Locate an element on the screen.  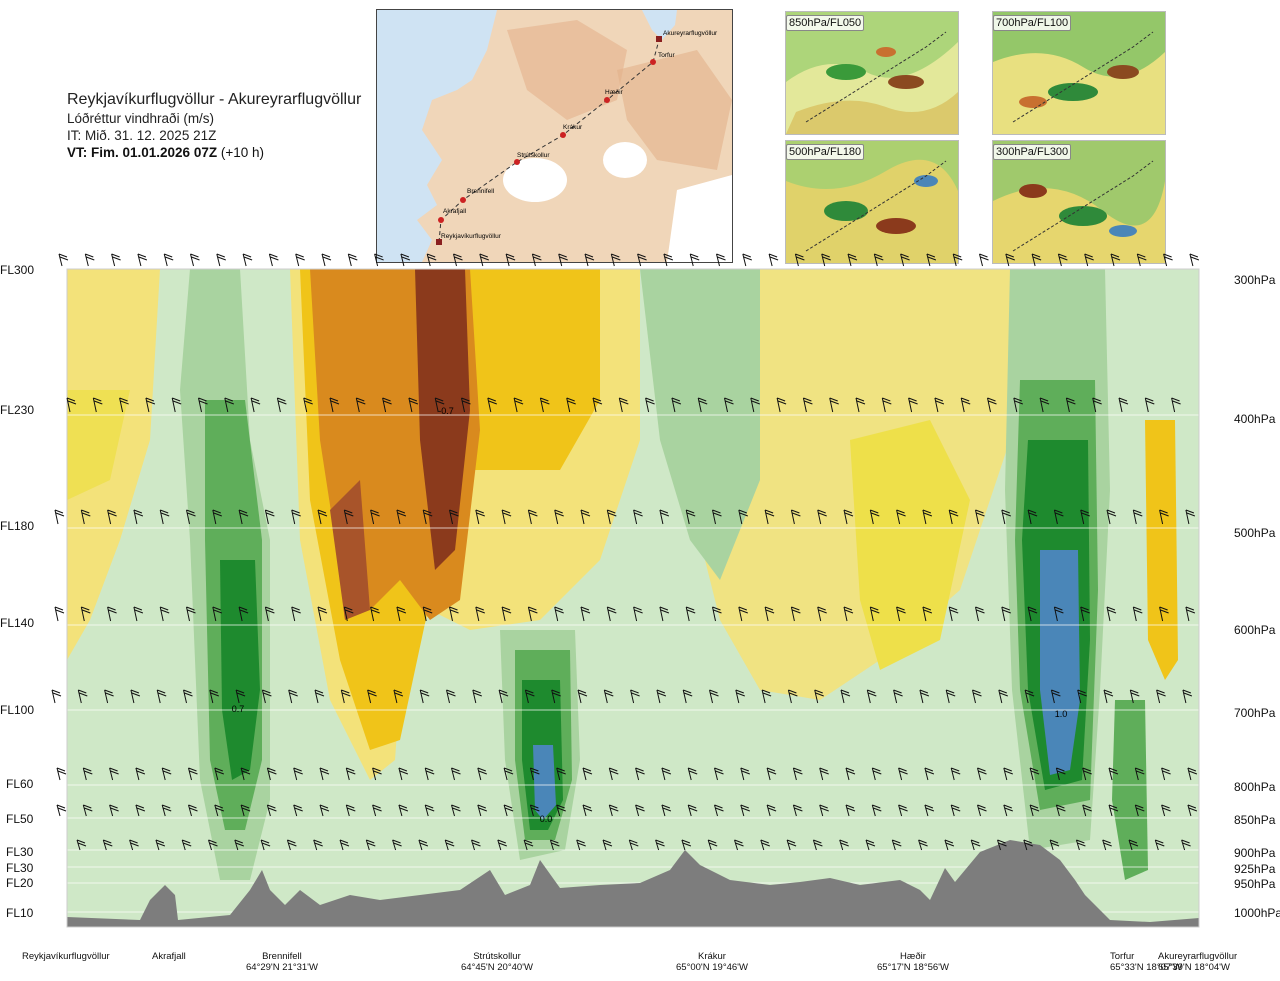
map-marker-akrafjall is located at coordinates (441, 220).